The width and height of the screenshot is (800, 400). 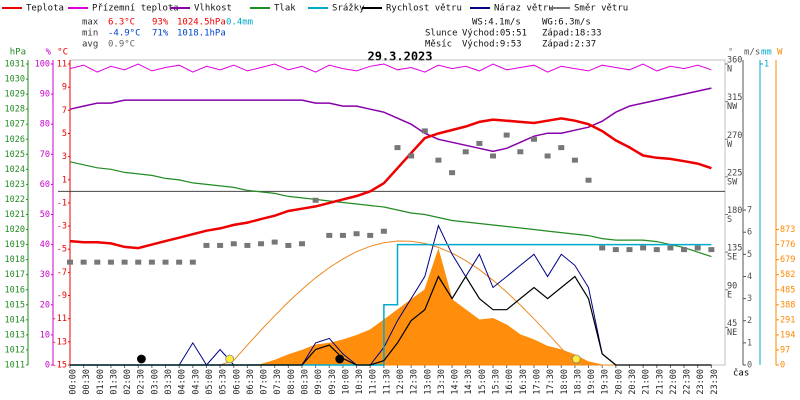 I want to click on x-tick-label: 11:00, so click(x=374, y=382).